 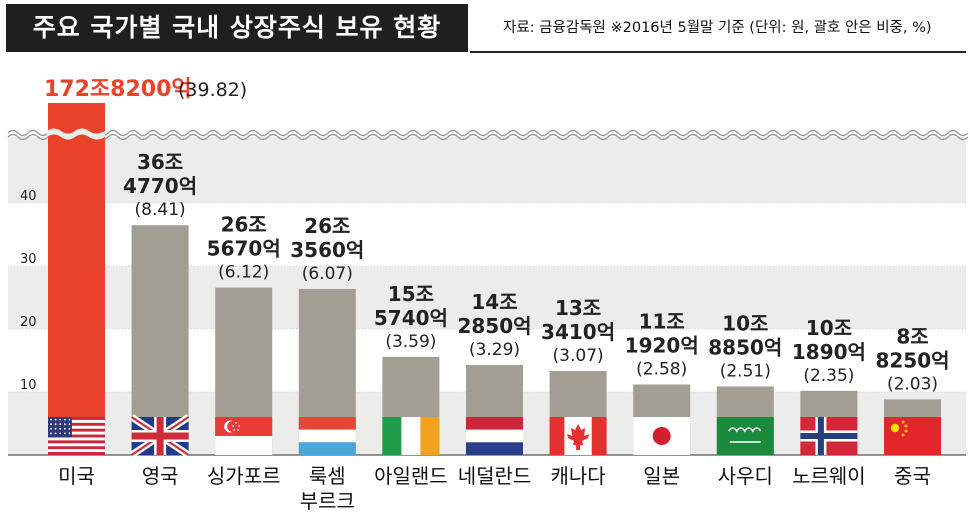 I want to click on data-label-amount: 5670억, so click(x=244, y=249).